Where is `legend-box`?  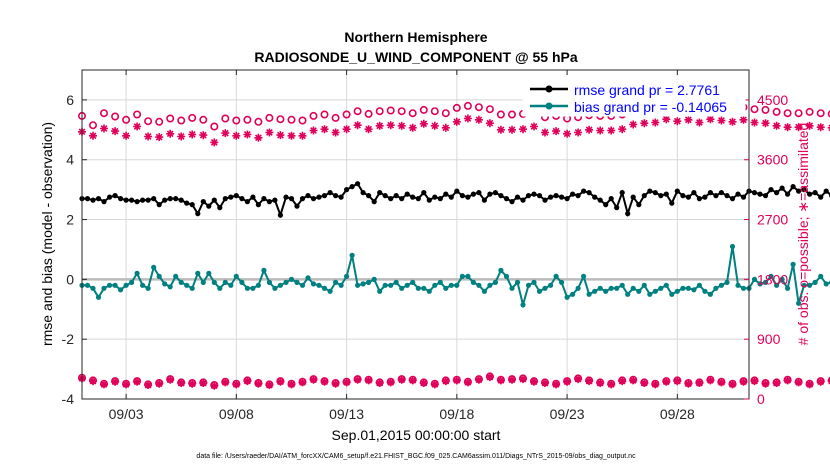
legend-box is located at coordinates (634, 96).